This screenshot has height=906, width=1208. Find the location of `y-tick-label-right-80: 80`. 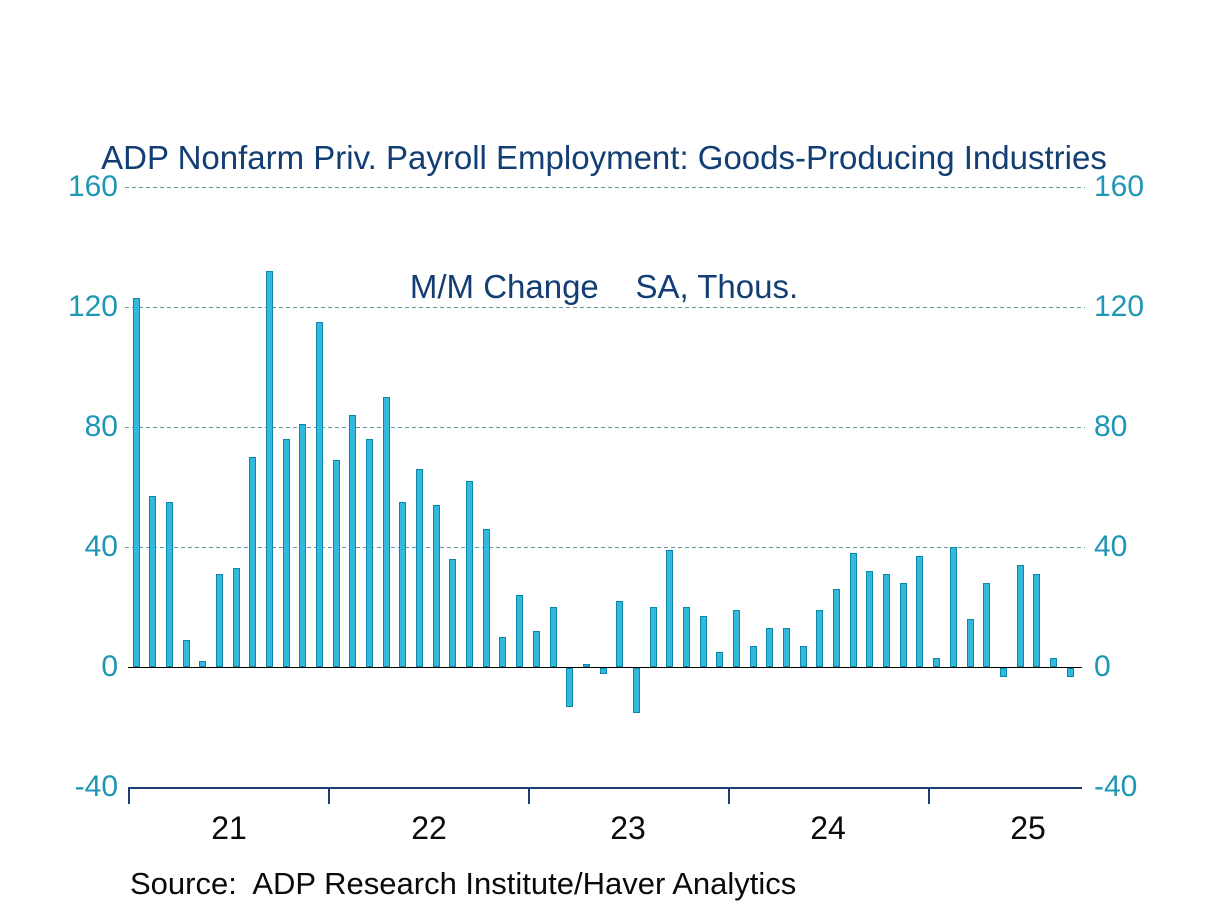

y-tick-label-right-80: 80 is located at coordinates (1111, 426).